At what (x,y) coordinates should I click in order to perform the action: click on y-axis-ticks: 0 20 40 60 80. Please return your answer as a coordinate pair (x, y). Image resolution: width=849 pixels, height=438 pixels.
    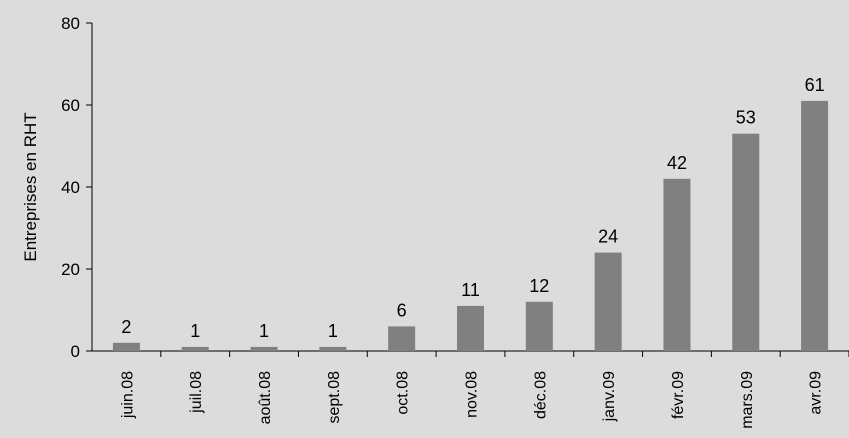
    Looking at the image, I should click on (76, 187).